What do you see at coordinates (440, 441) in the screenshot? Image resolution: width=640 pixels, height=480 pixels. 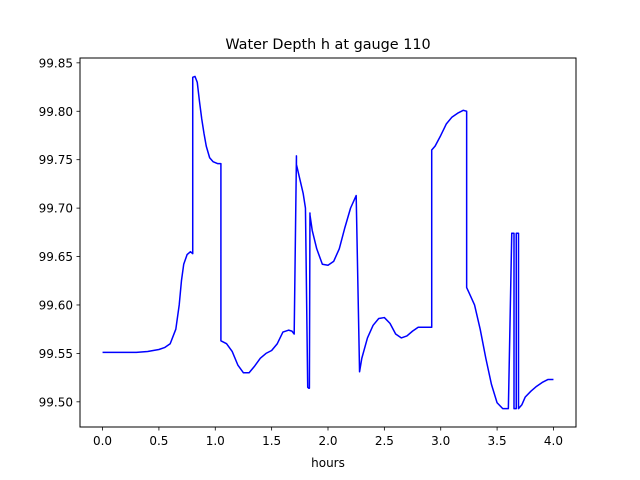 I see `x-tick-label: 3.0` at bounding box center [440, 441].